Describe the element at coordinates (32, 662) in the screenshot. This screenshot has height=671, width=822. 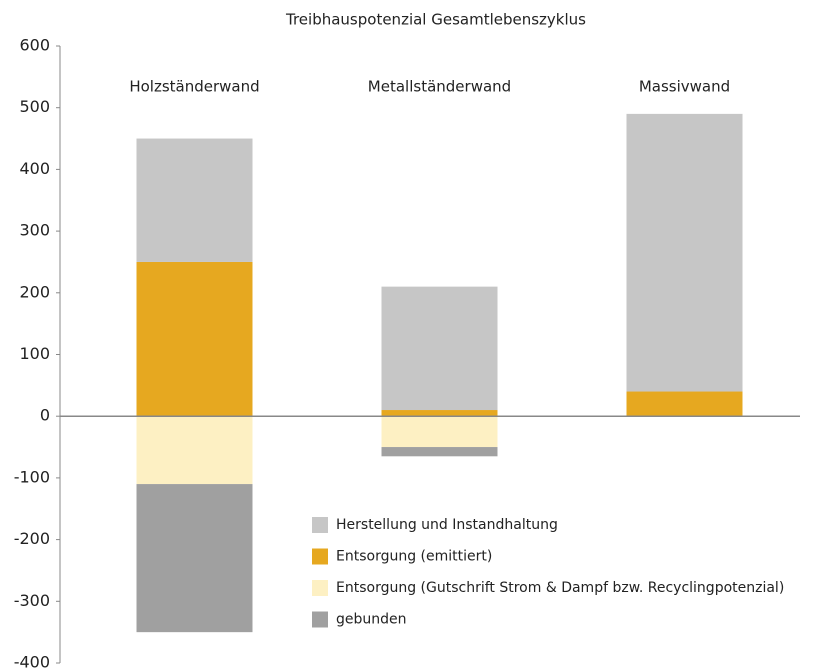
I see `y-tick-label: -400` at that location.